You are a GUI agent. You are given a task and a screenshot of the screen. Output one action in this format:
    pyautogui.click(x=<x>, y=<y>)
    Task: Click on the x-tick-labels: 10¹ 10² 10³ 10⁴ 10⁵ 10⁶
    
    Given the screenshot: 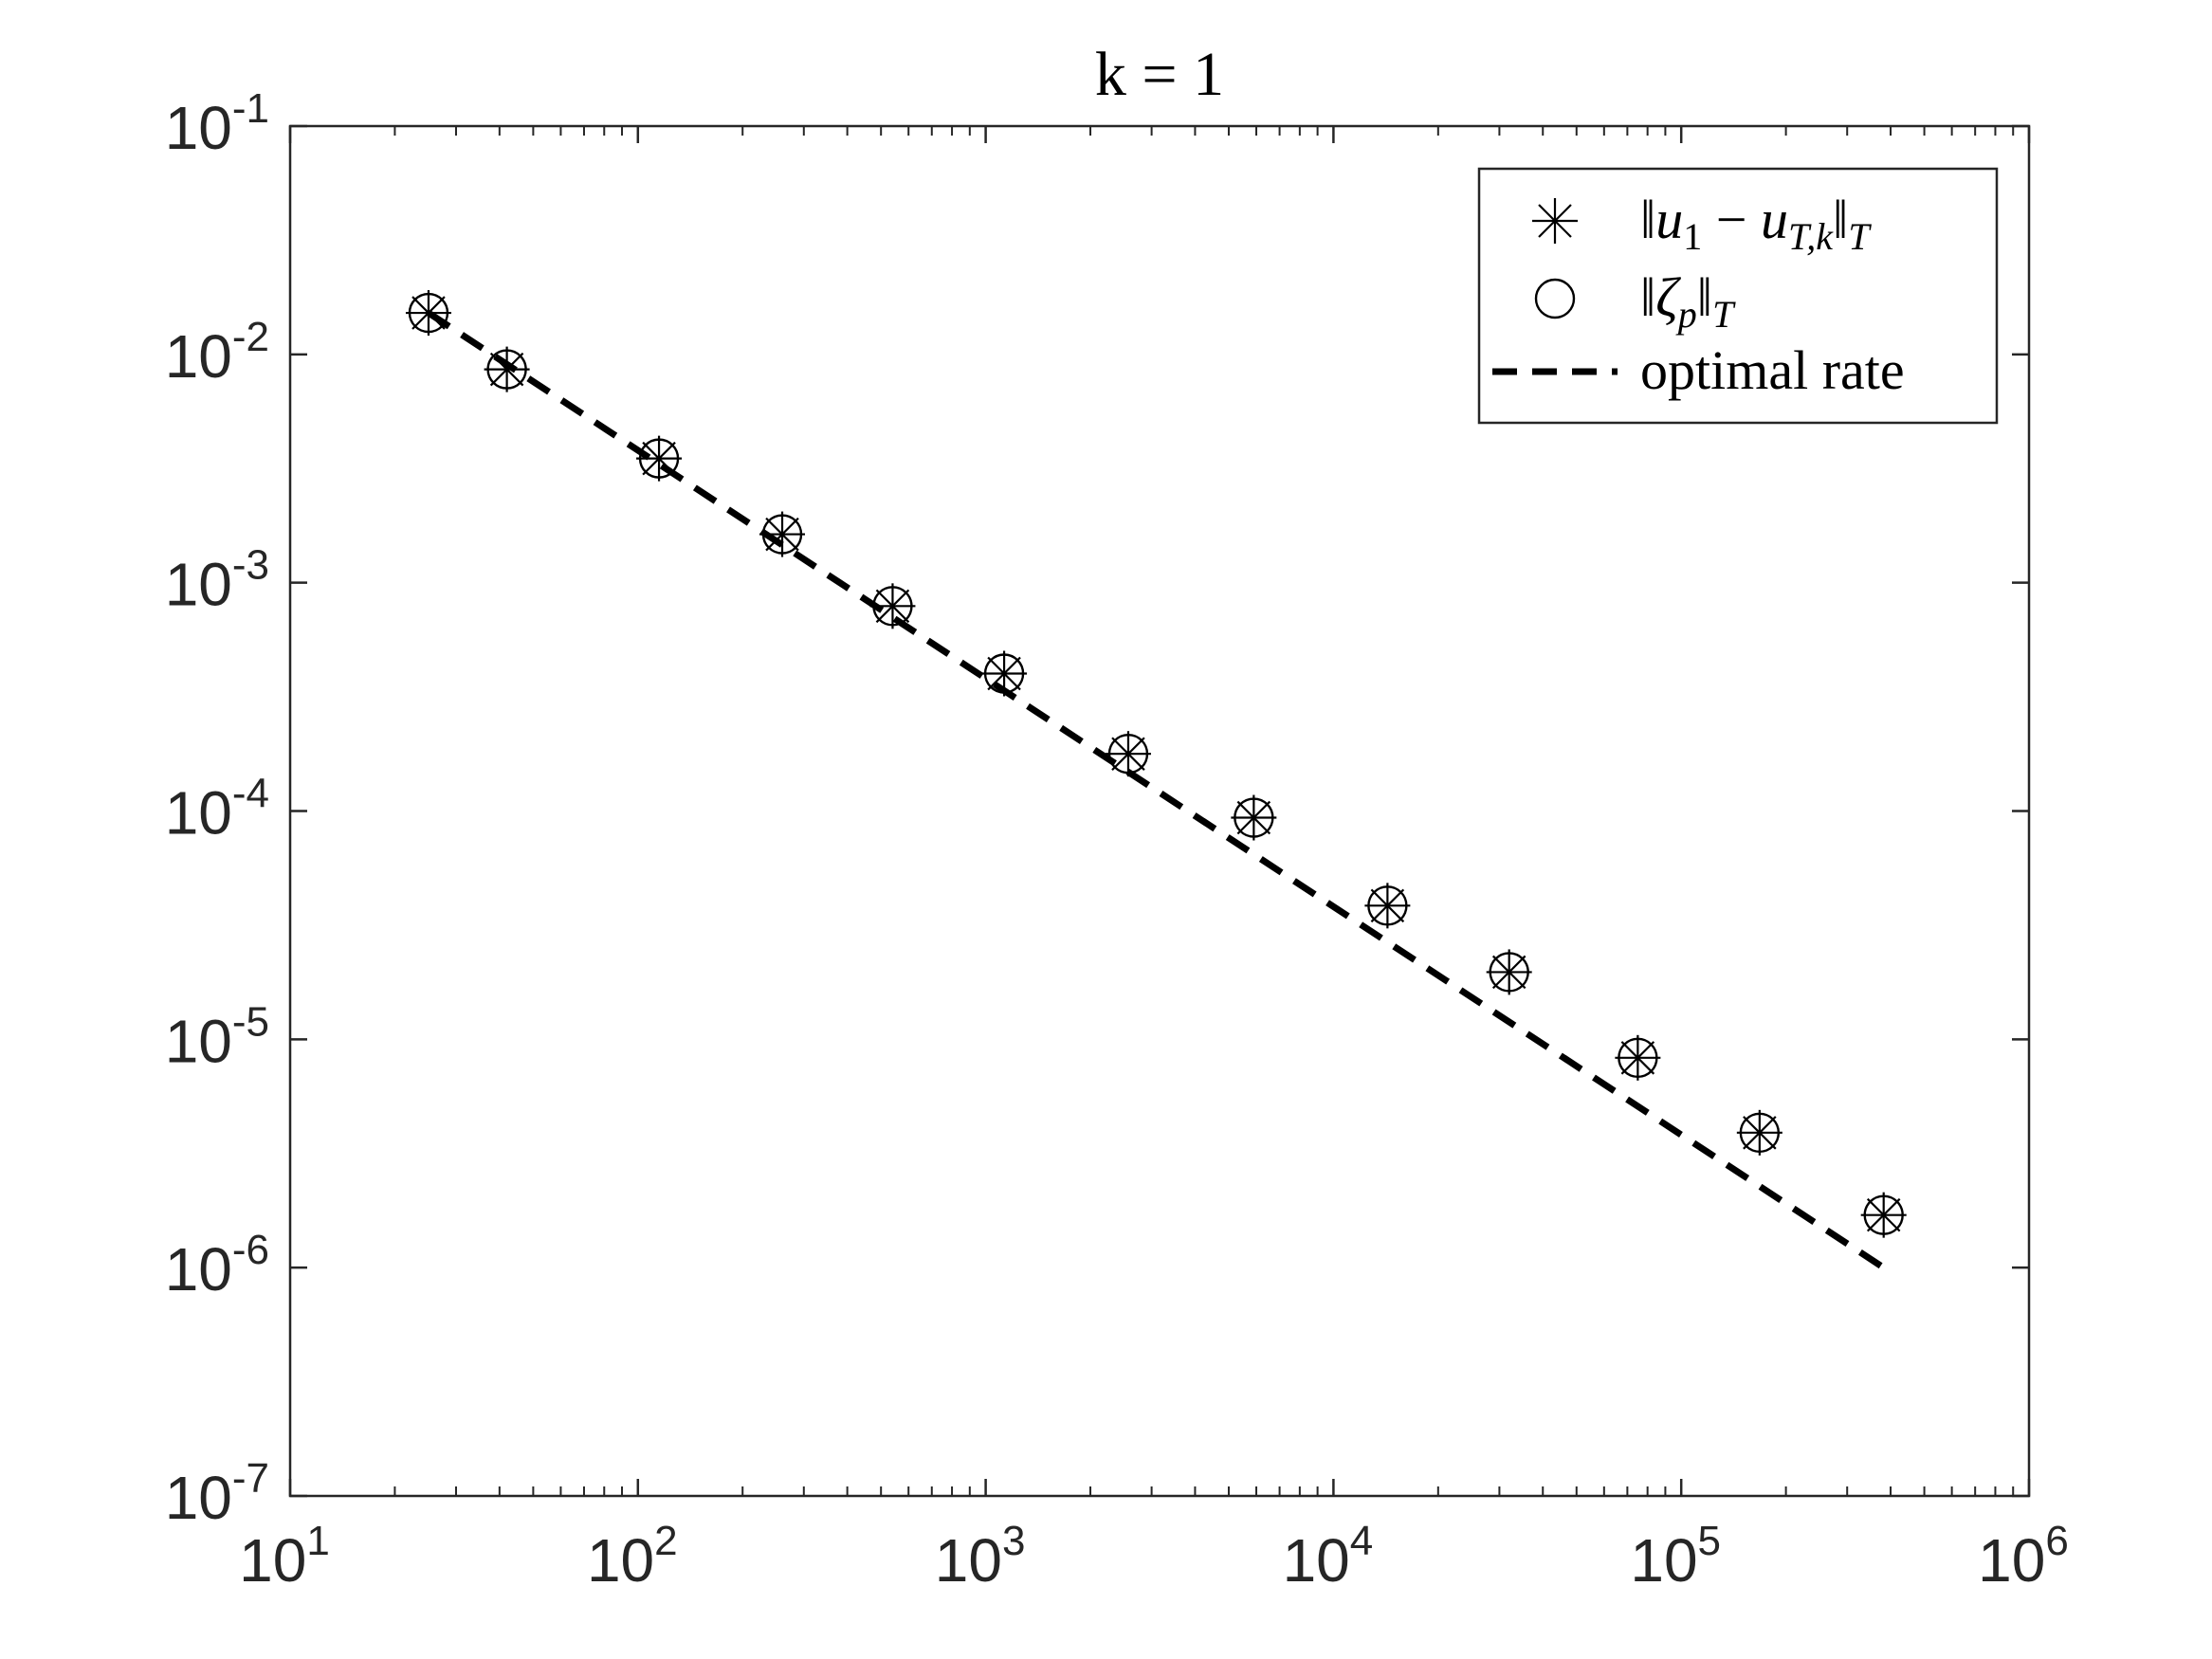 What is the action you would take?
    pyautogui.click(x=1154, y=1556)
    